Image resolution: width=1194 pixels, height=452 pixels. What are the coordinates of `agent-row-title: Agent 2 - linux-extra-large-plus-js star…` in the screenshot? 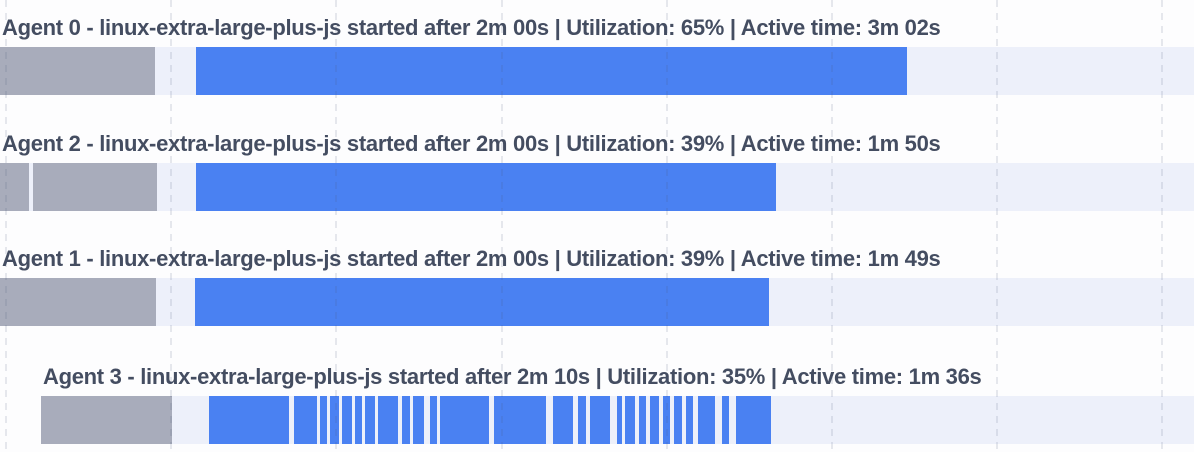 It's located at (471, 143).